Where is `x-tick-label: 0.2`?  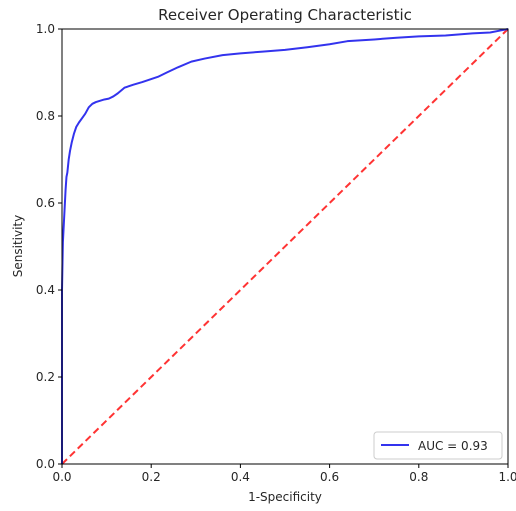 x-tick-label: 0.2 is located at coordinates (151, 477).